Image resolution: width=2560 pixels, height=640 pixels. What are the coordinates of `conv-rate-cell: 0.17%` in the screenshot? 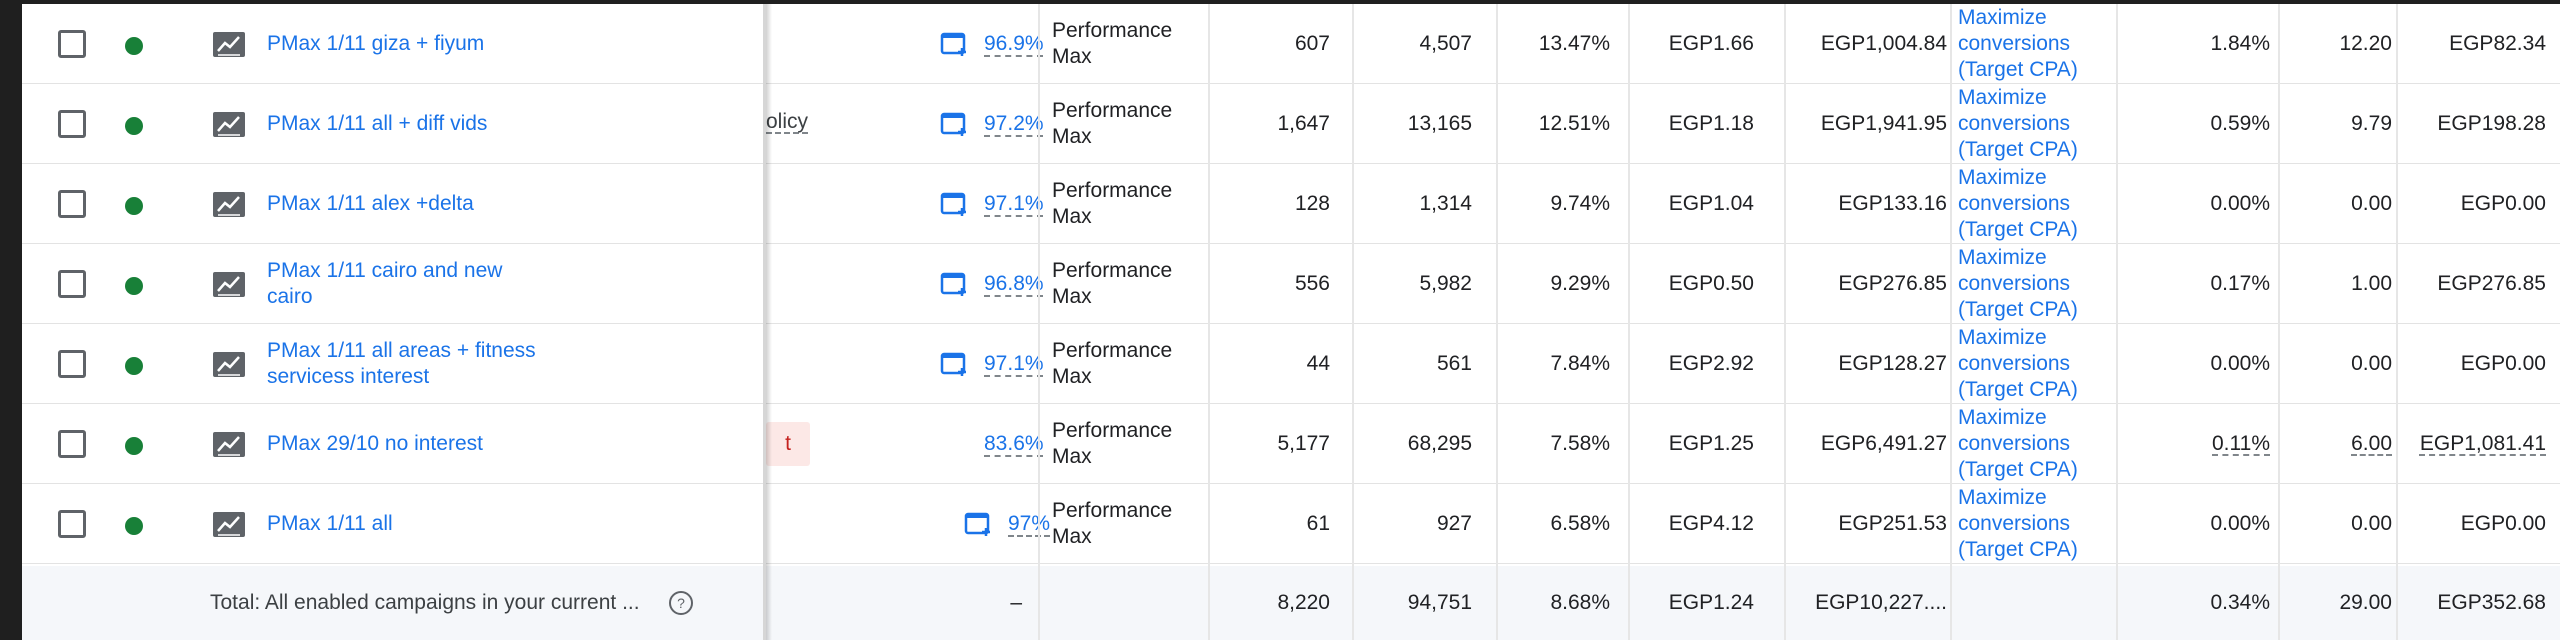 It's located at (2240, 283).